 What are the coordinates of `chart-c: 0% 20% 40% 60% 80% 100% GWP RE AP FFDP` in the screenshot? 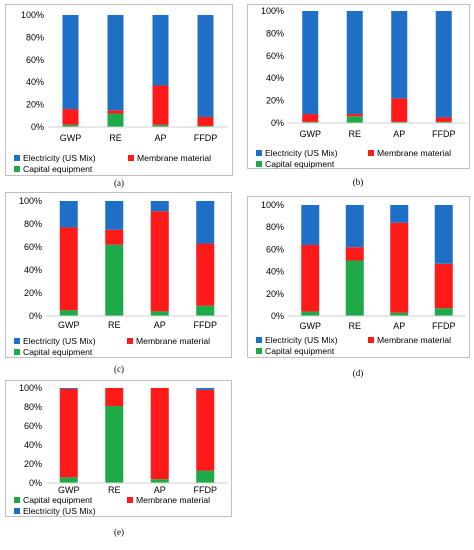 It's located at (123, 263).